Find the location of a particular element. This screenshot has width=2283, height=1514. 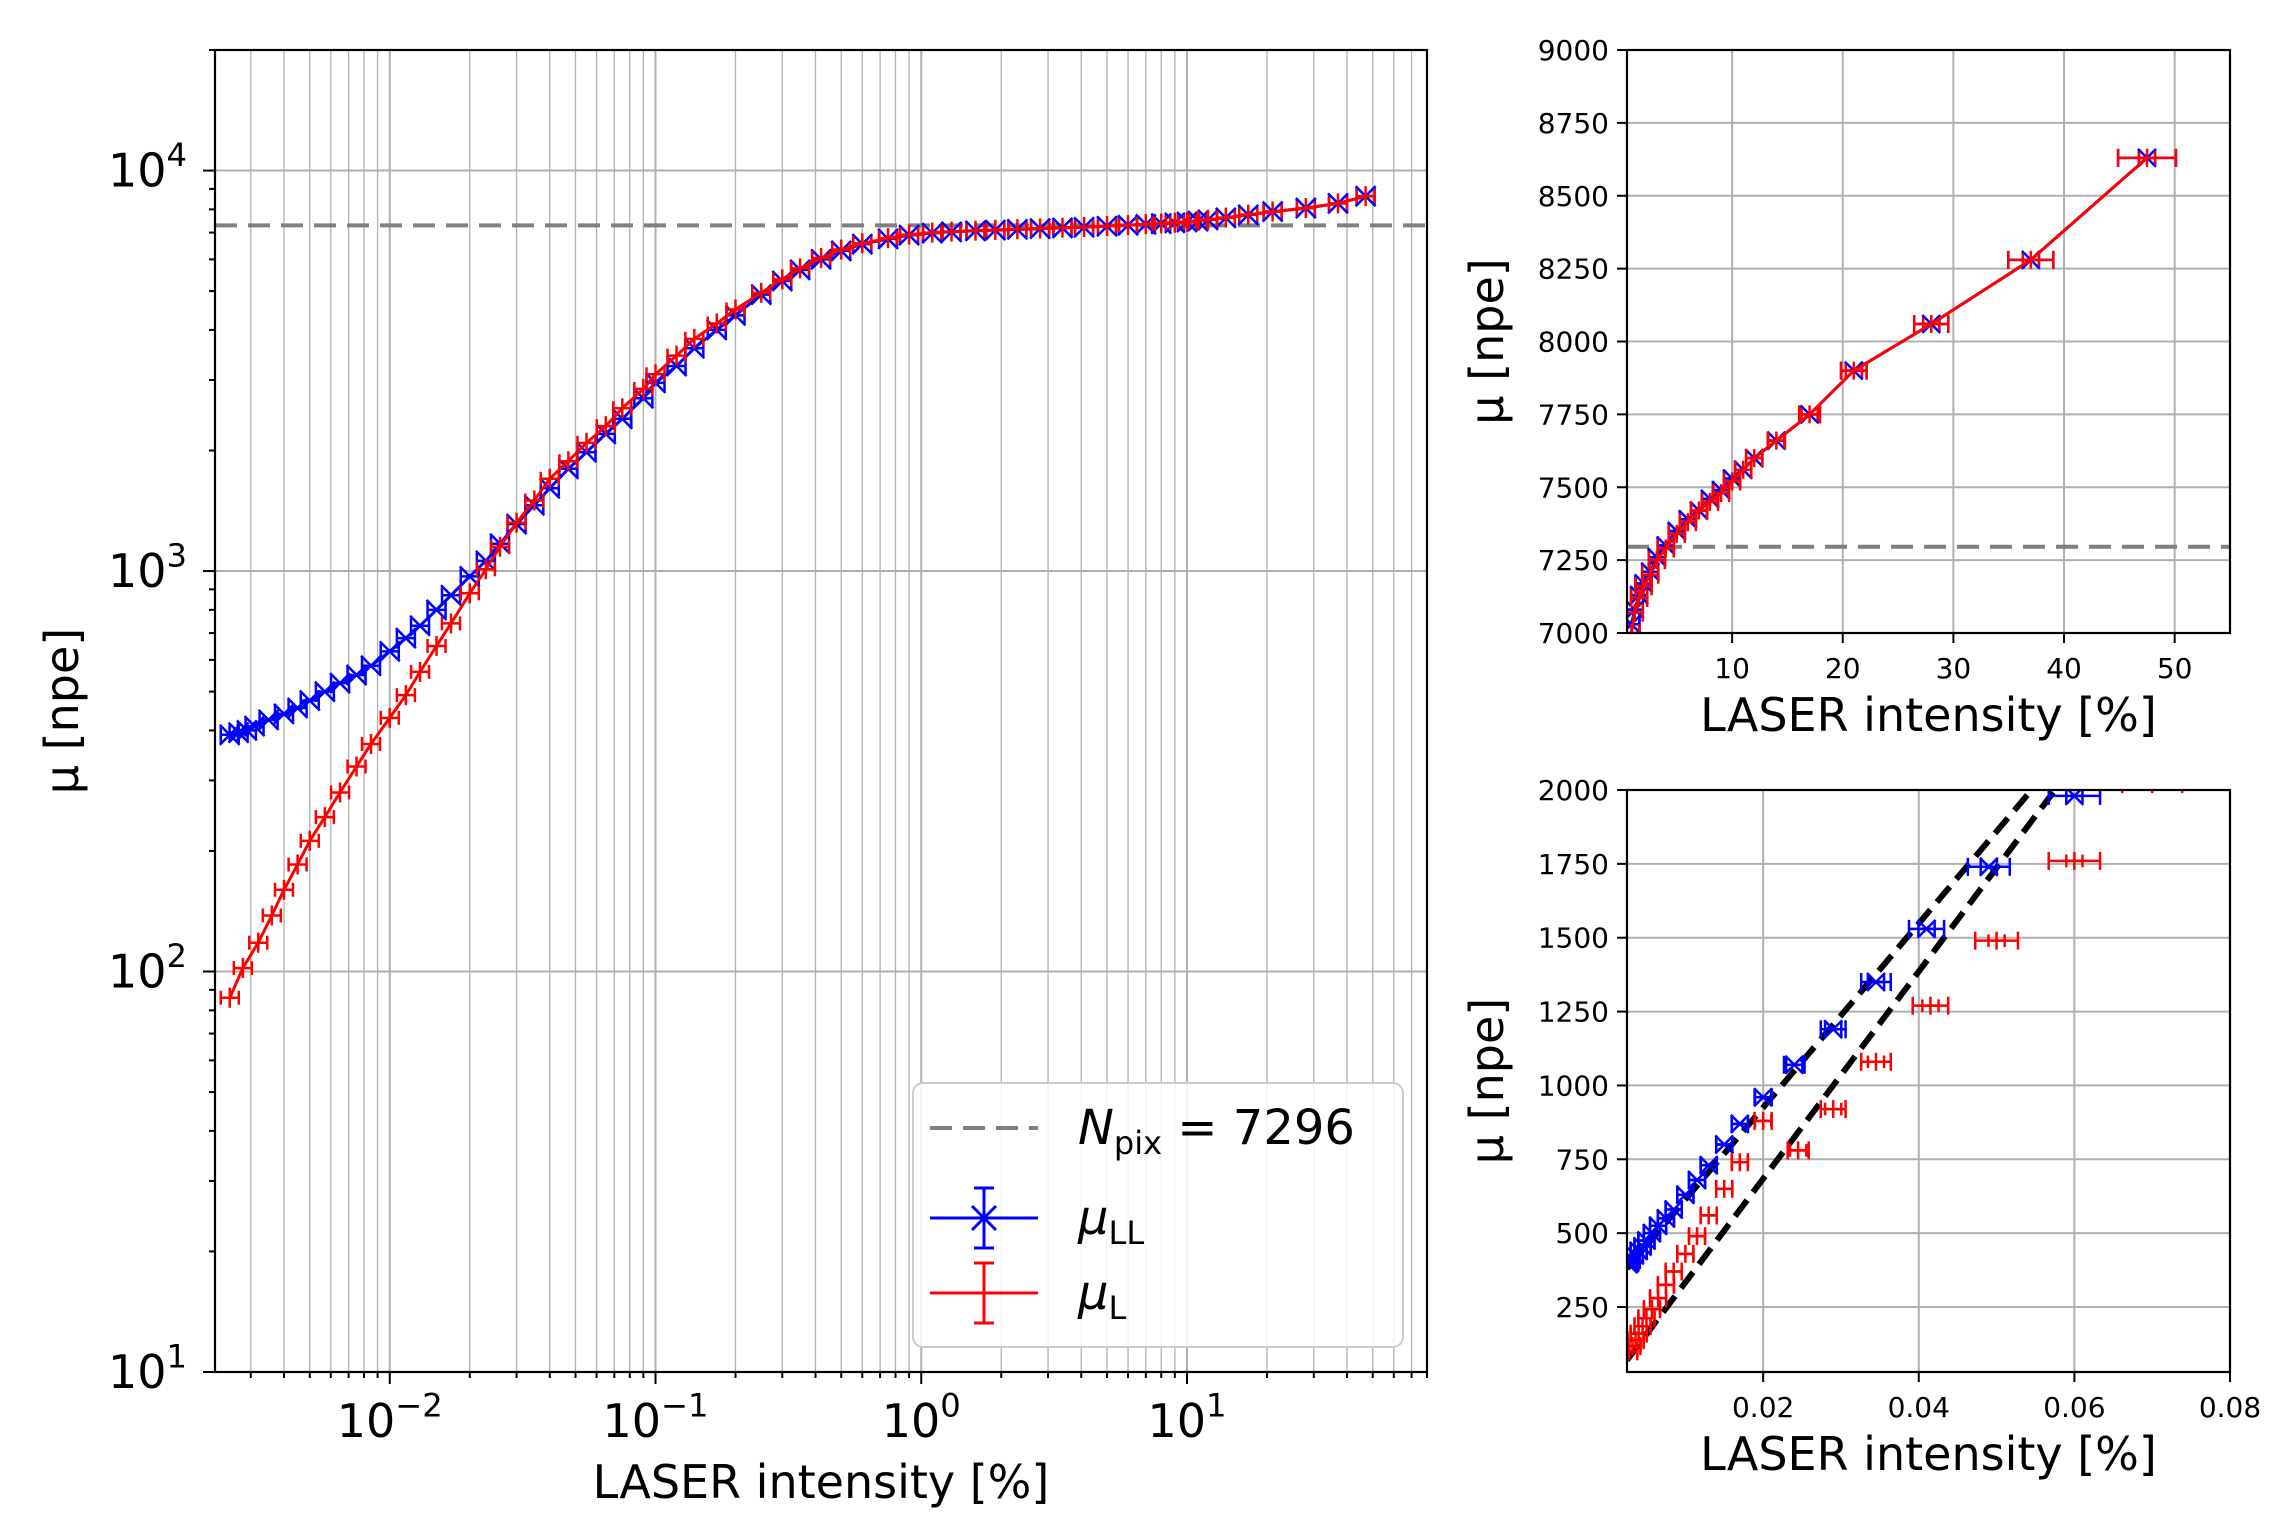

y-axis-label: μ [npe] is located at coordinates (62, 711).